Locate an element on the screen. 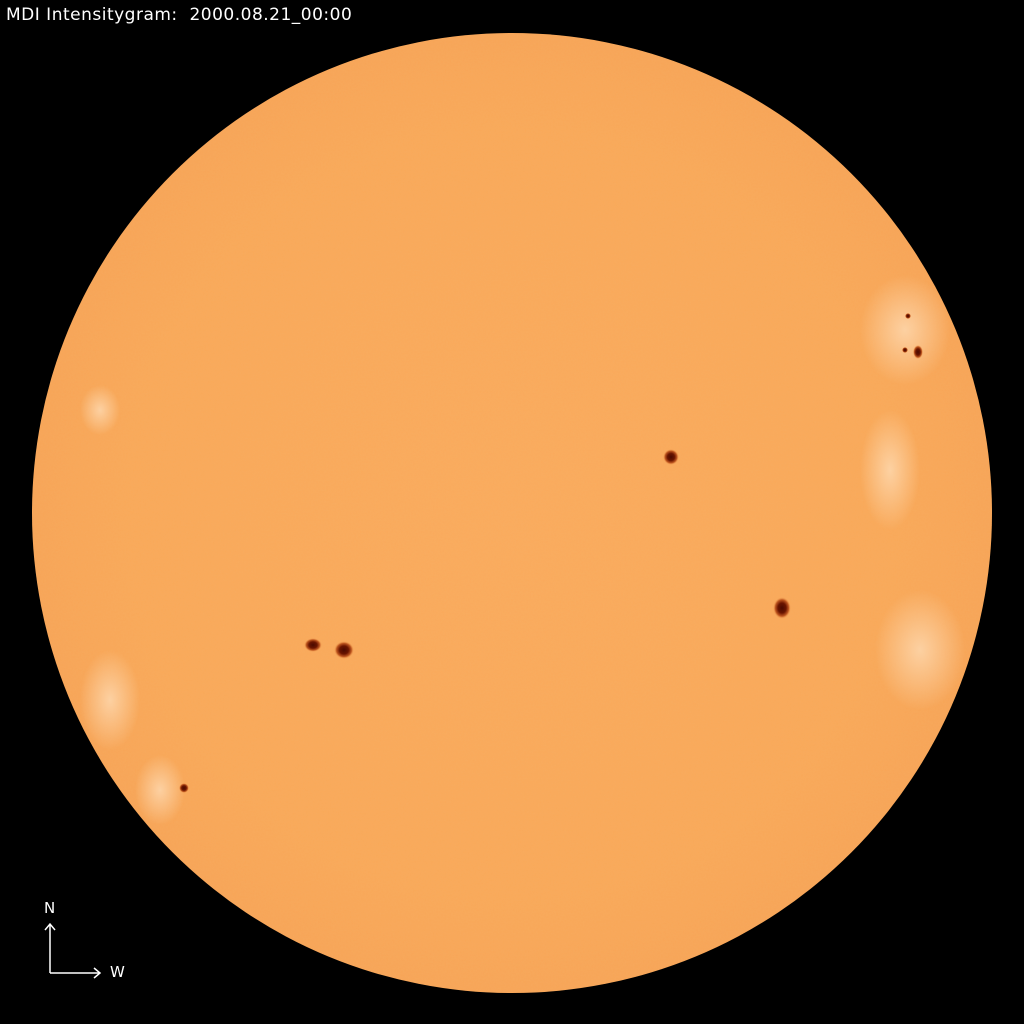 The height and width of the screenshot is (1024, 1024). instrument-label: MDI Intensitygram: is located at coordinates (92, 15).